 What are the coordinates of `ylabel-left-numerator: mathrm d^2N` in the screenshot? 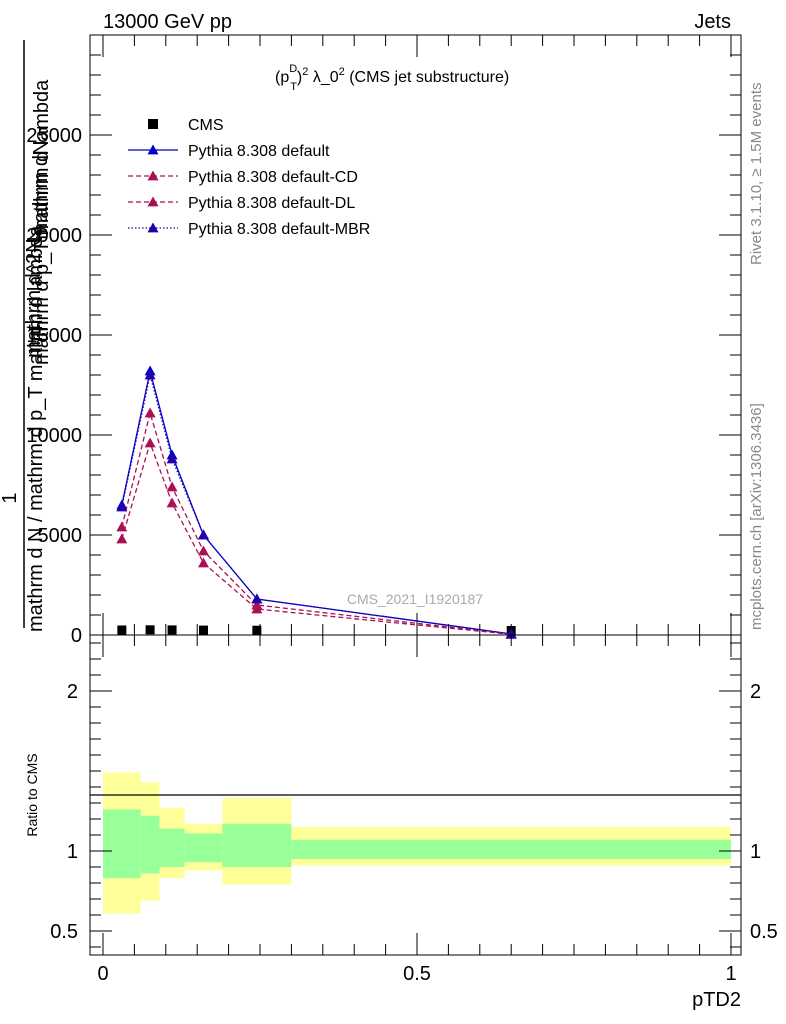 It's located at (34, 297).